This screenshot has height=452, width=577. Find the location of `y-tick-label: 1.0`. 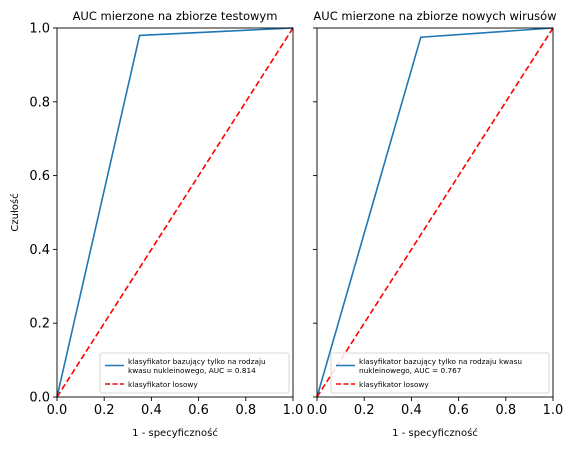

y-tick-label: 1.0 is located at coordinates (39, 29).